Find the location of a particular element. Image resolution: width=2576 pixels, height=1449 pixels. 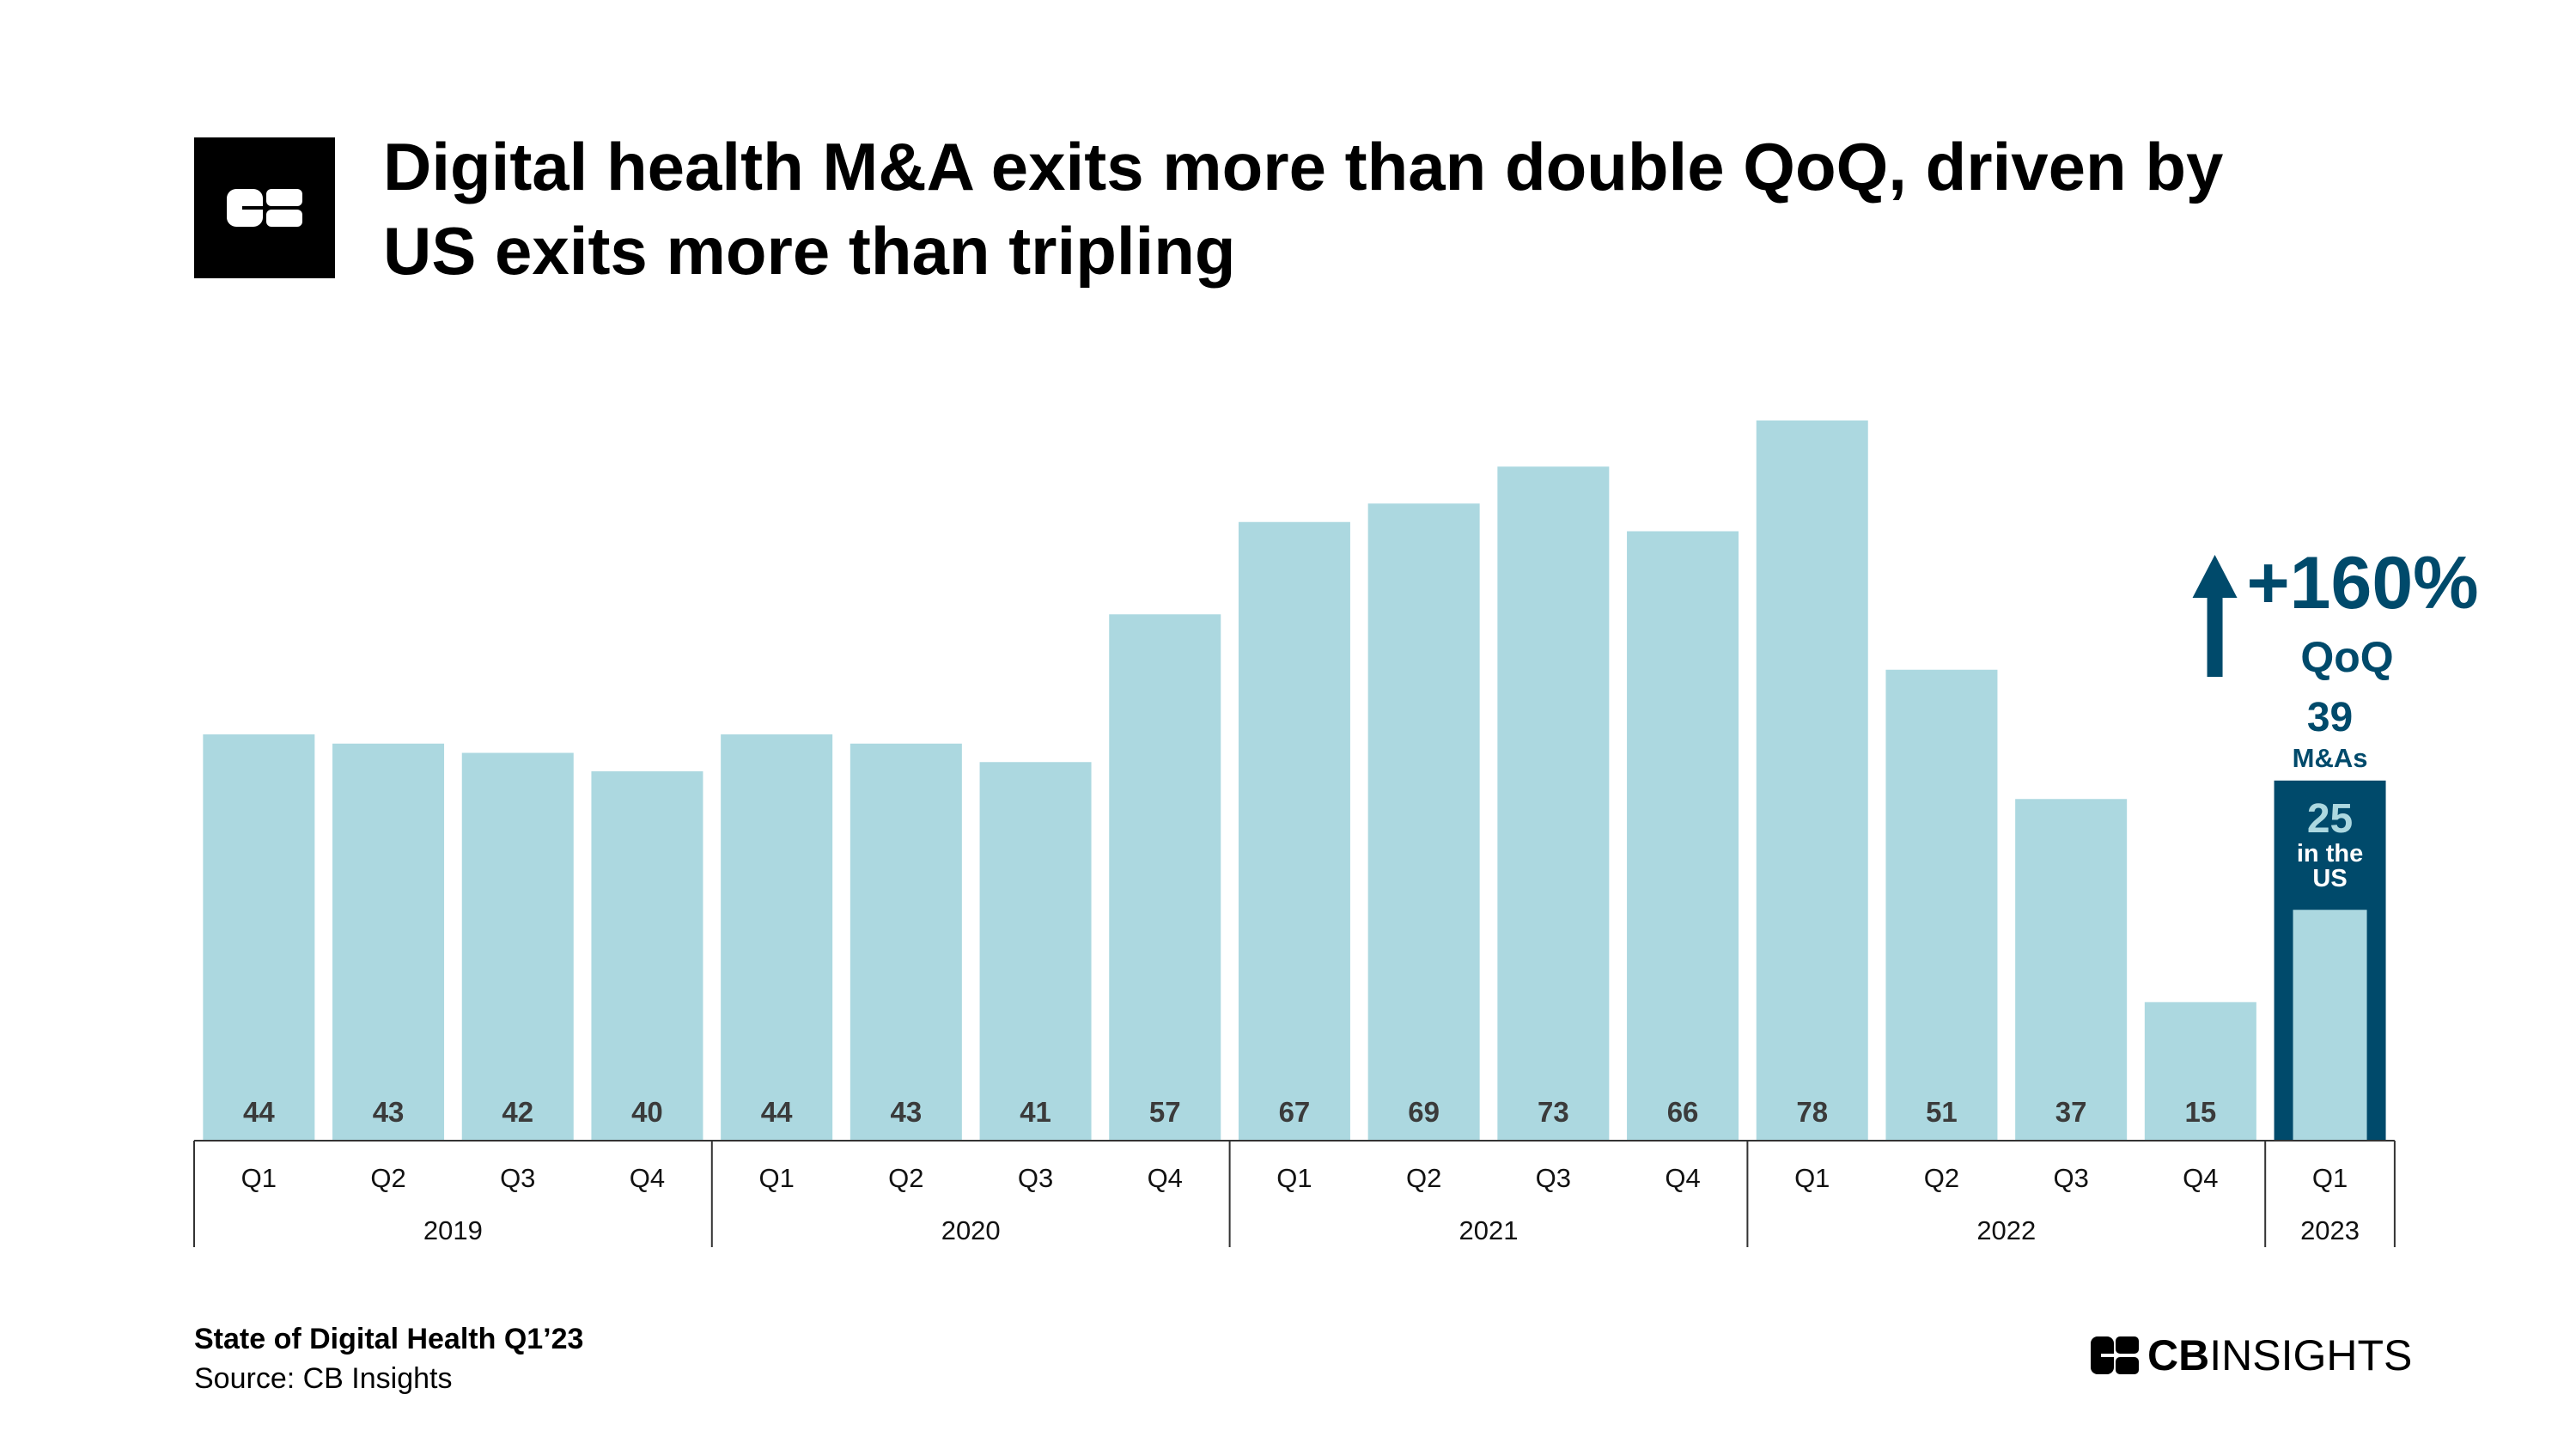

bar-value-label: 67 is located at coordinates (1295, 1112).